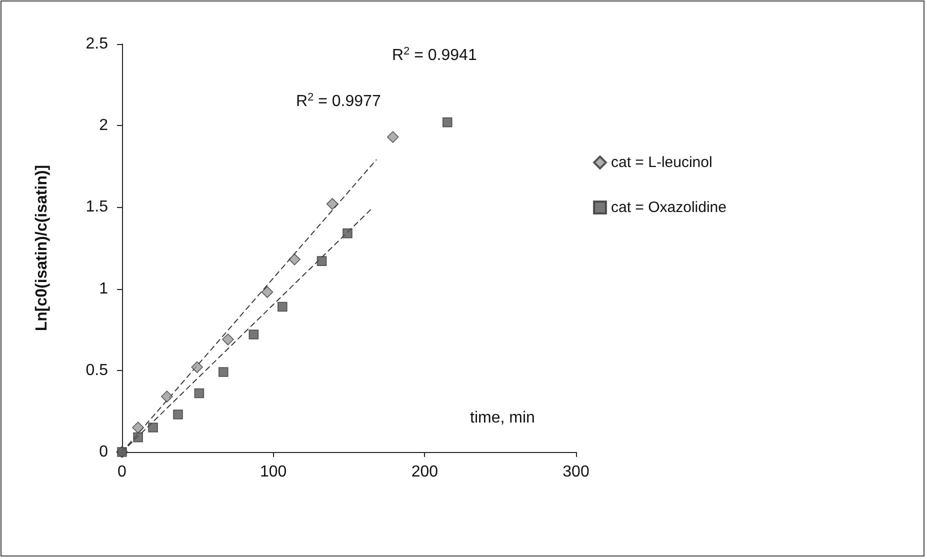 Image resolution: width=927 pixels, height=559 pixels. Describe the element at coordinates (668, 207) in the screenshot. I see `legend-label: cat = Oxazolidine` at that location.